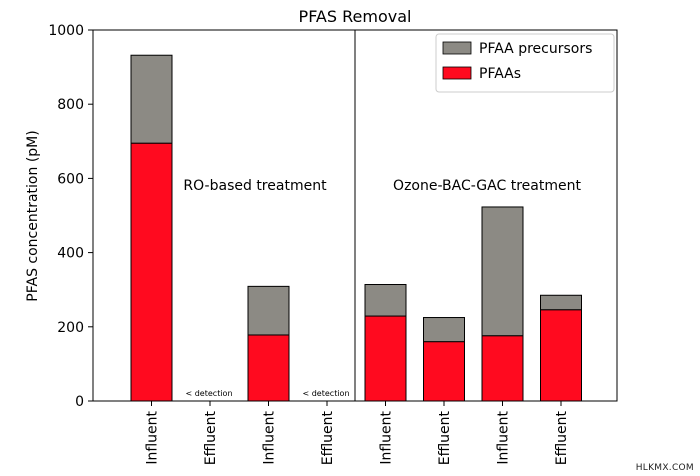  I want to click on y-tick-label-2: 400, so click(70, 254).